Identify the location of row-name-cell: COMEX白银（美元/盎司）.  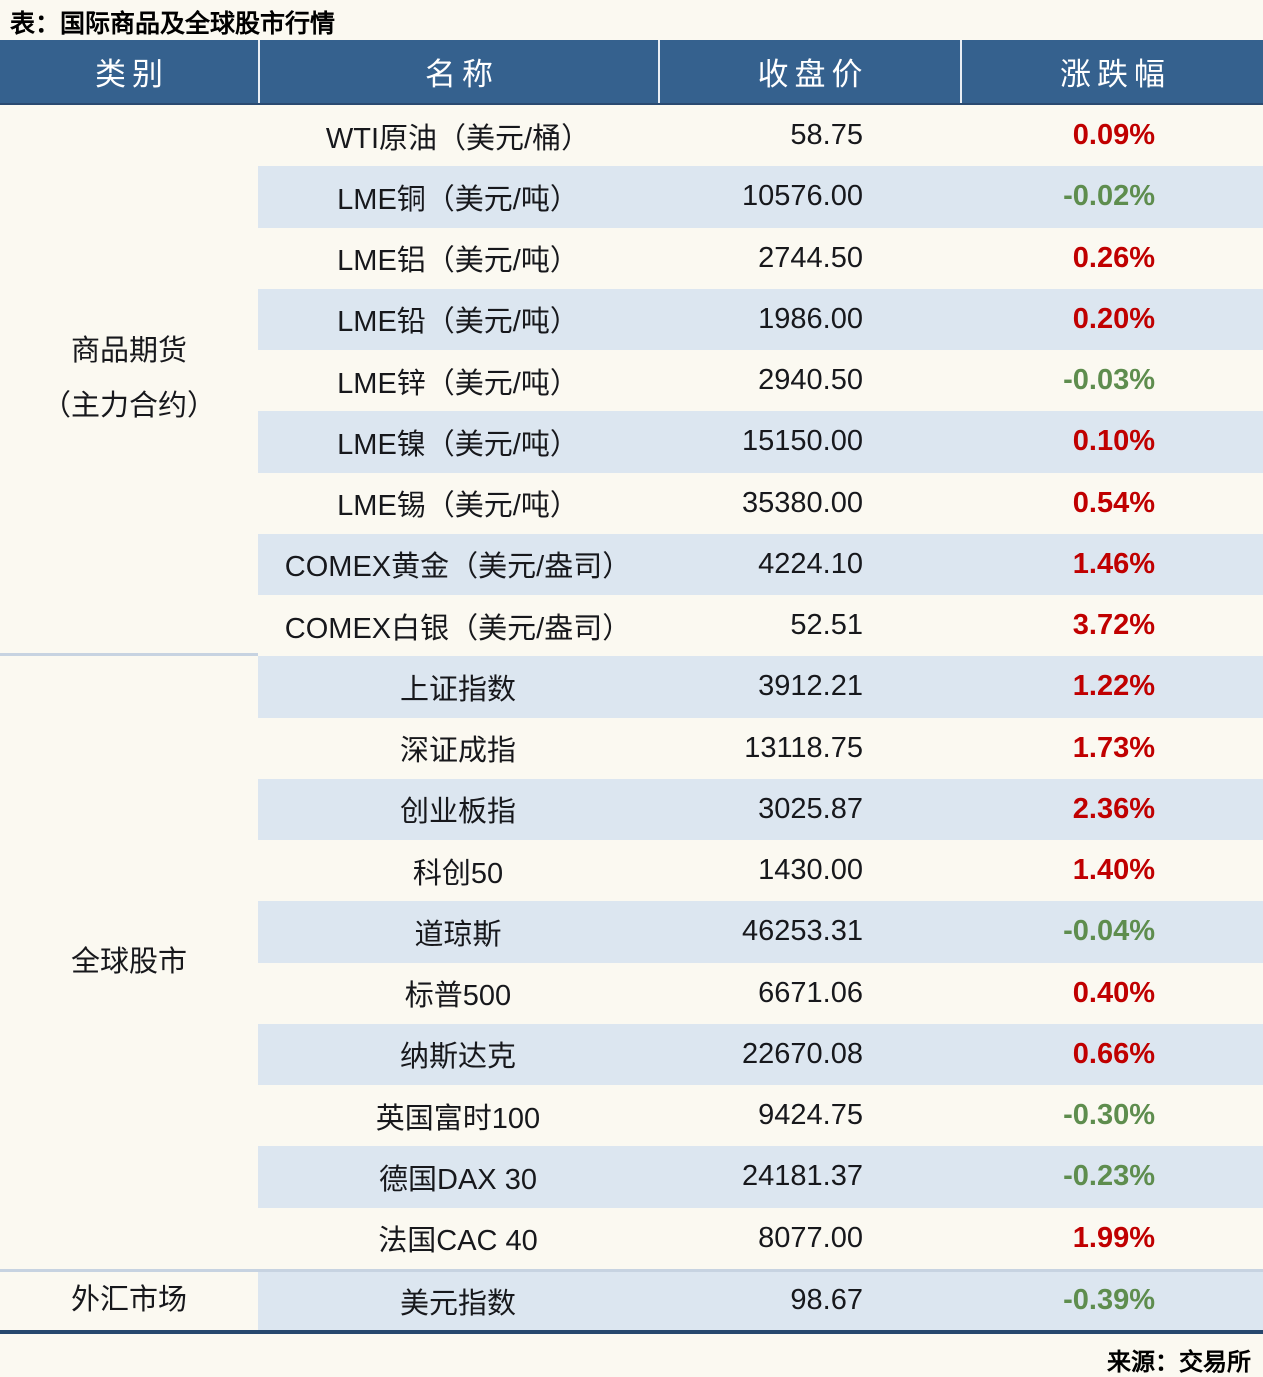
(458, 626).